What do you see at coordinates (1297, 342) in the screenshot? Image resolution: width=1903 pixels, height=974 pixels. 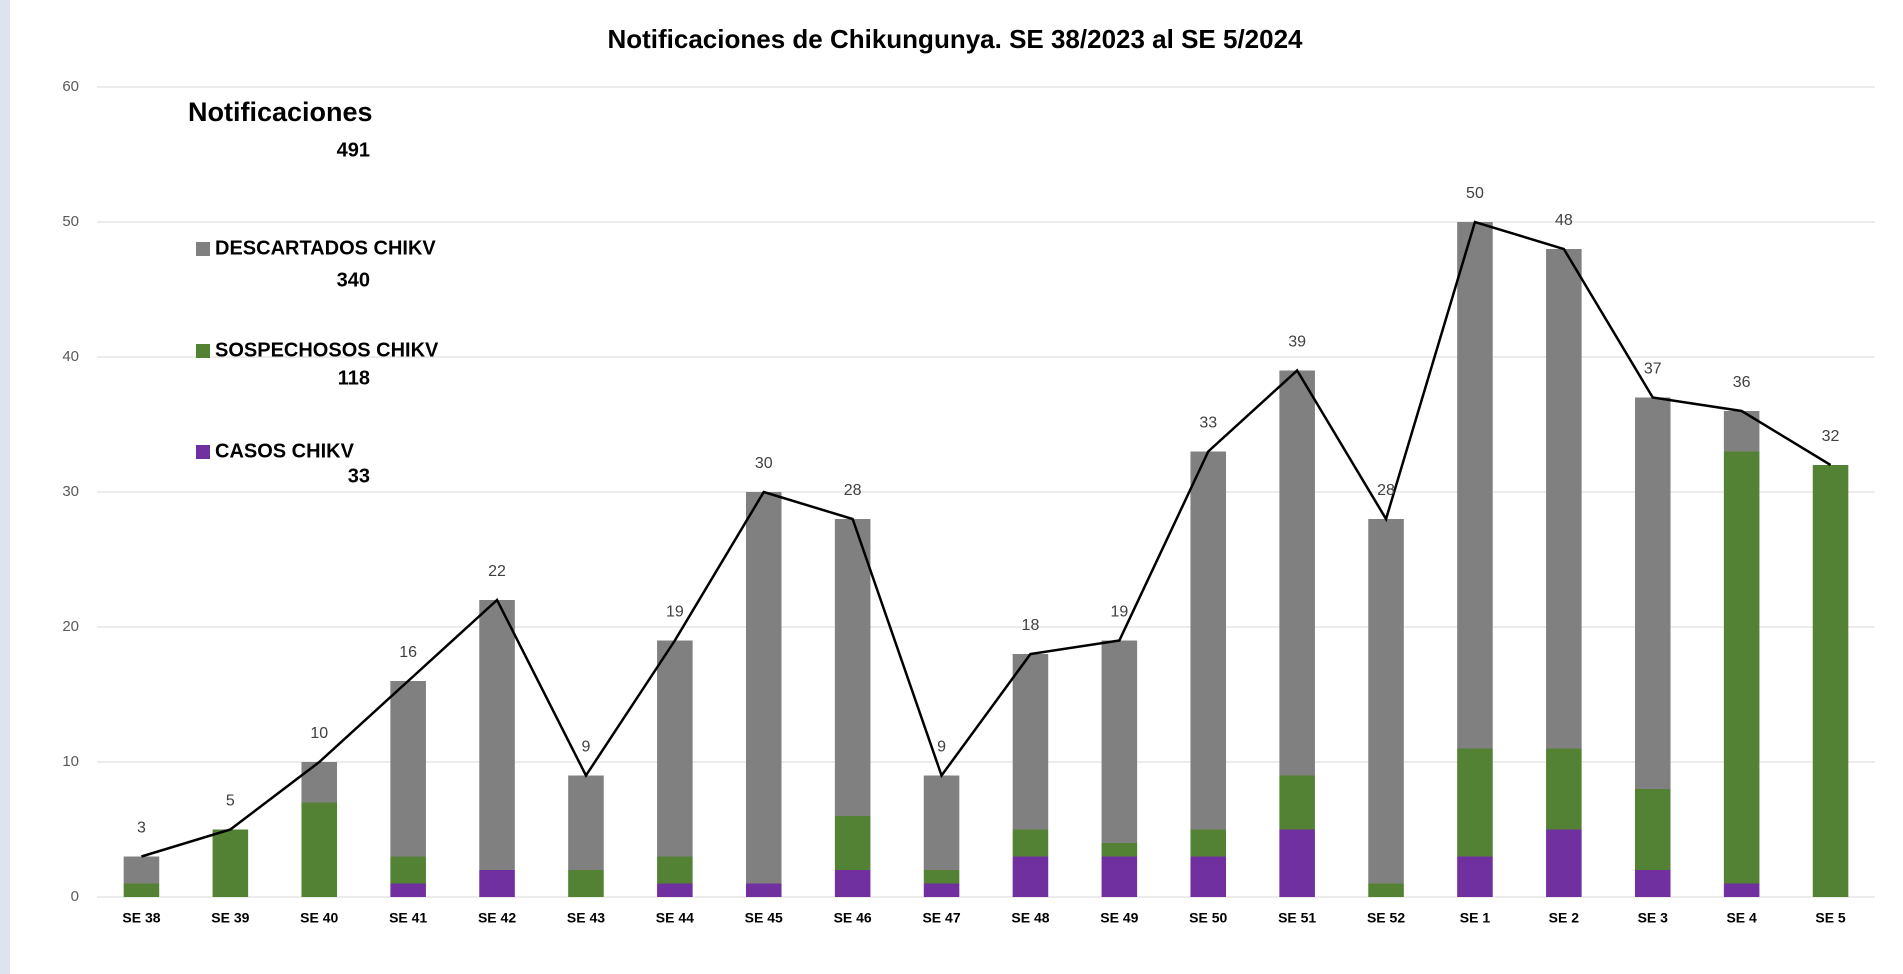 I see `data-label: 39` at bounding box center [1297, 342].